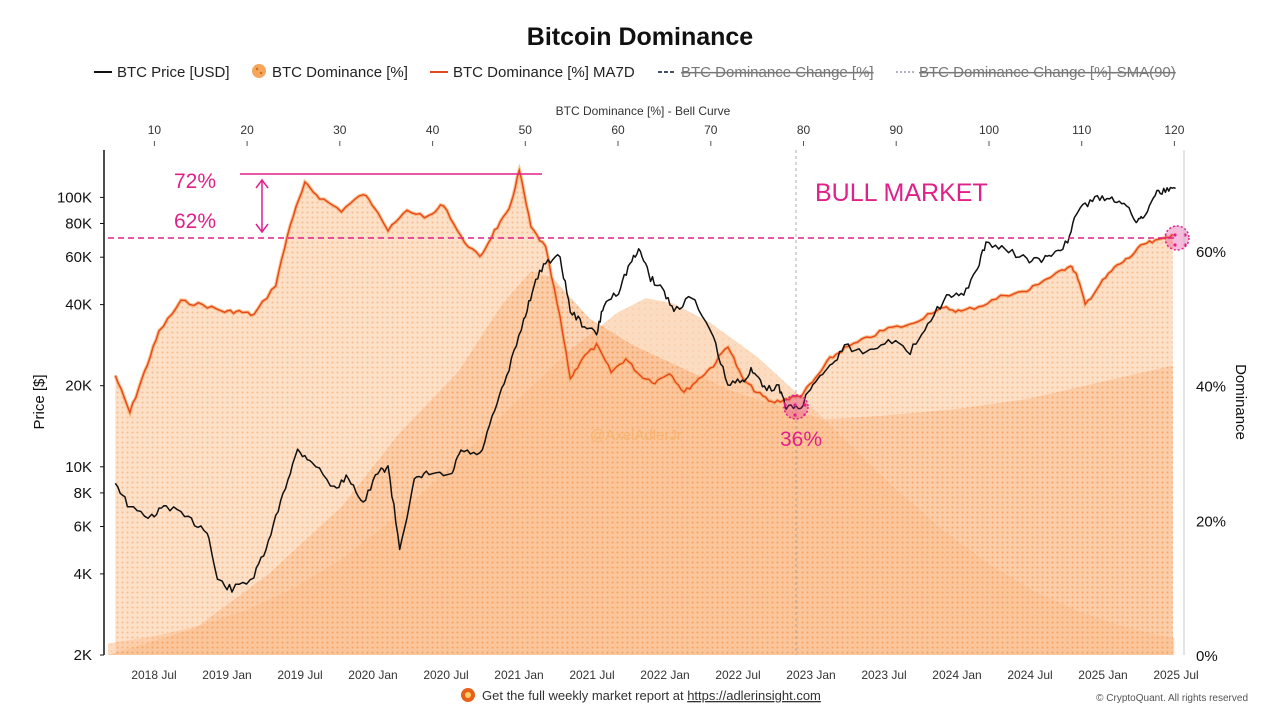 This screenshot has height=720, width=1280. I want to click on bottom-tick-label: 2019 Jan, so click(226, 675).